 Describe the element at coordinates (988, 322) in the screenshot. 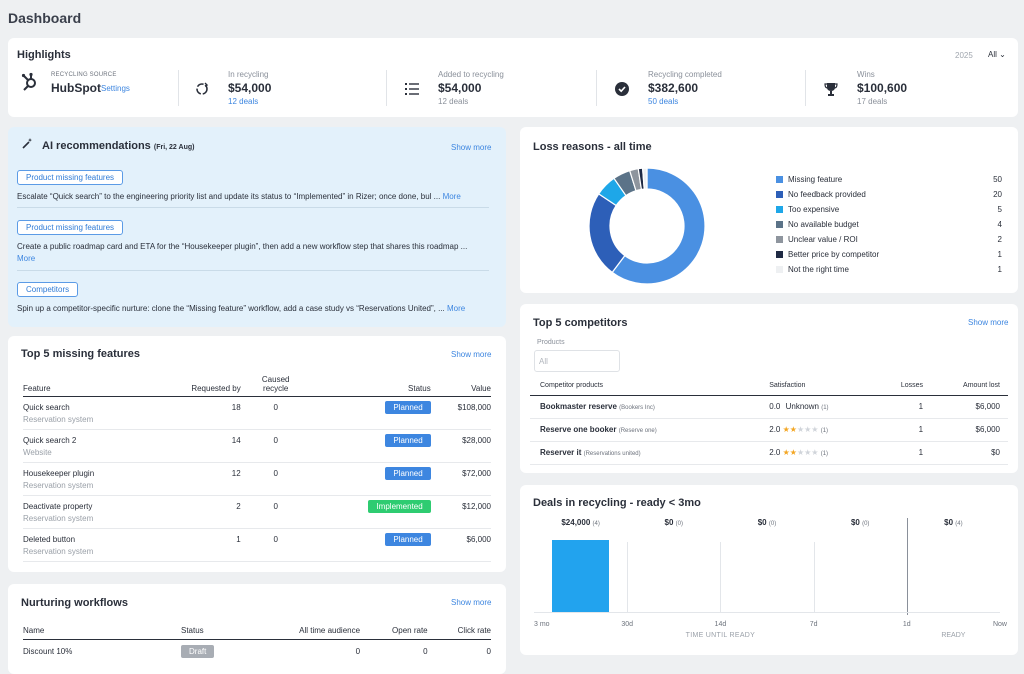

I see `competitors-show-more-link: Show more` at that location.